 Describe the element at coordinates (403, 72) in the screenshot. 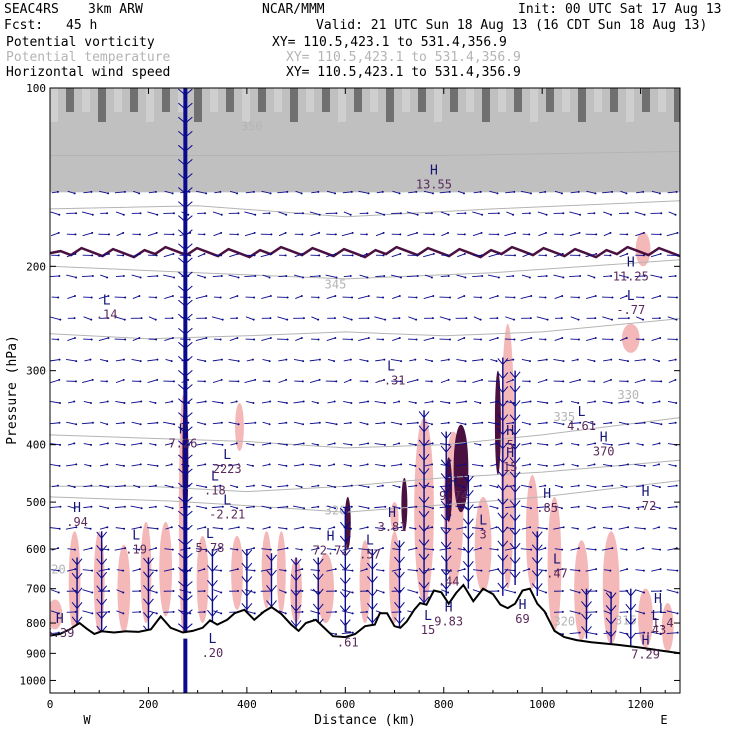

I see `field-xy-wind: XY= 110.5,423.1 to 531.4,356.9` at that location.